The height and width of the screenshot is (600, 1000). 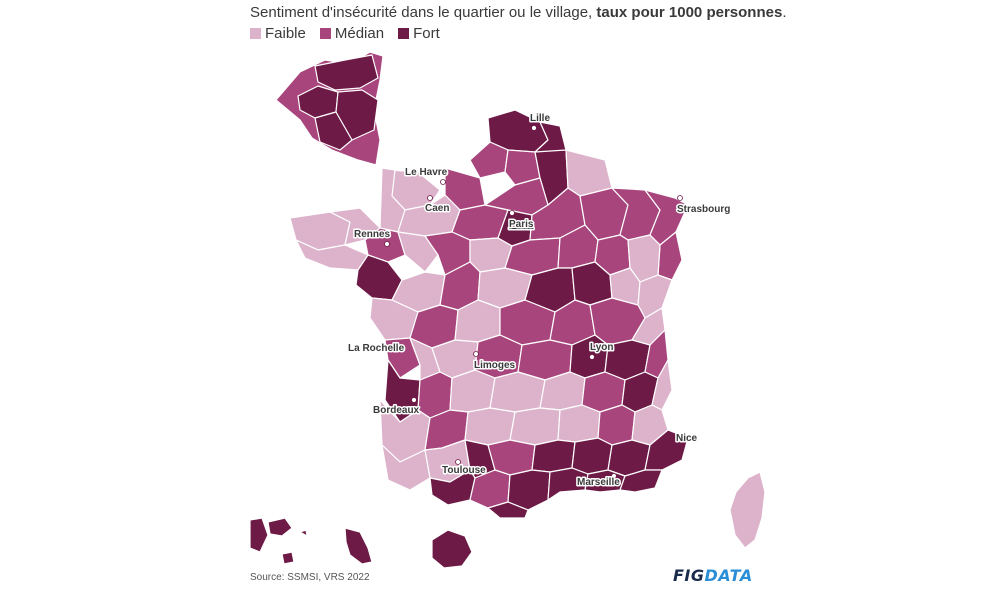 What do you see at coordinates (476, 354) in the screenshot?
I see `city-dot-limoges` at bounding box center [476, 354].